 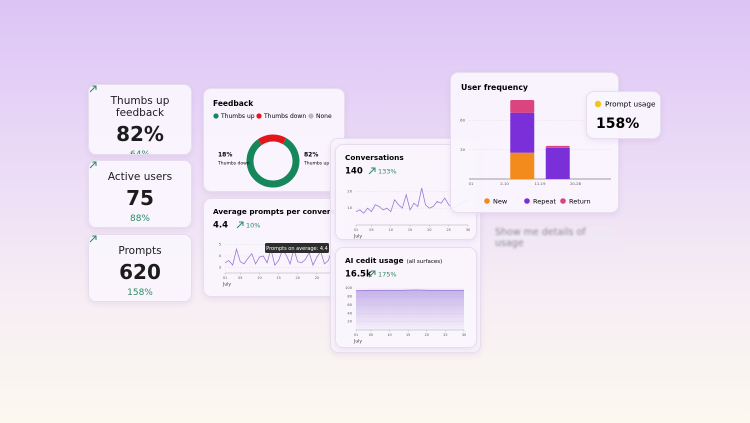 What do you see at coordinates (237, 116) in the screenshot?
I see `legend-label: Thumbs up` at bounding box center [237, 116].